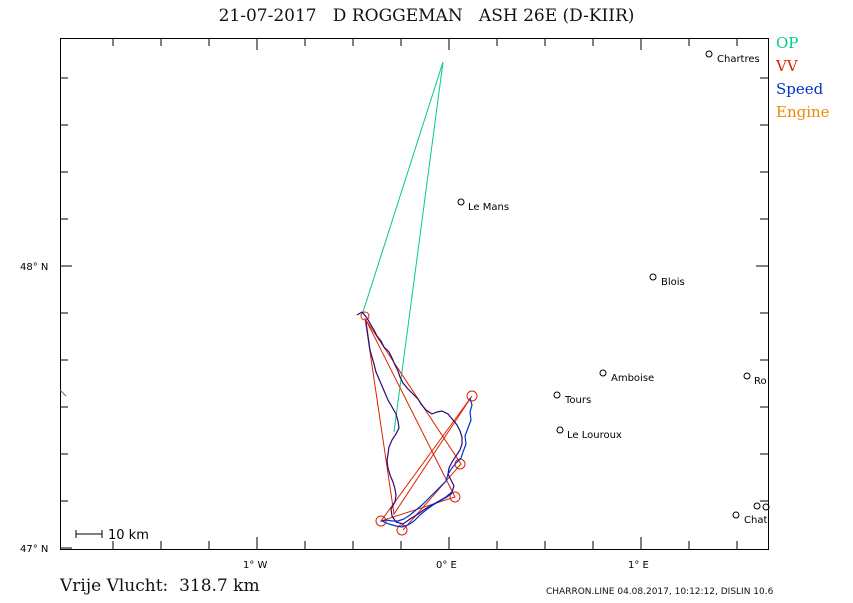 The height and width of the screenshot is (603, 853). What do you see at coordinates (736, 515) in the screenshot?
I see `city-marker-chat` at bounding box center [736, 515].